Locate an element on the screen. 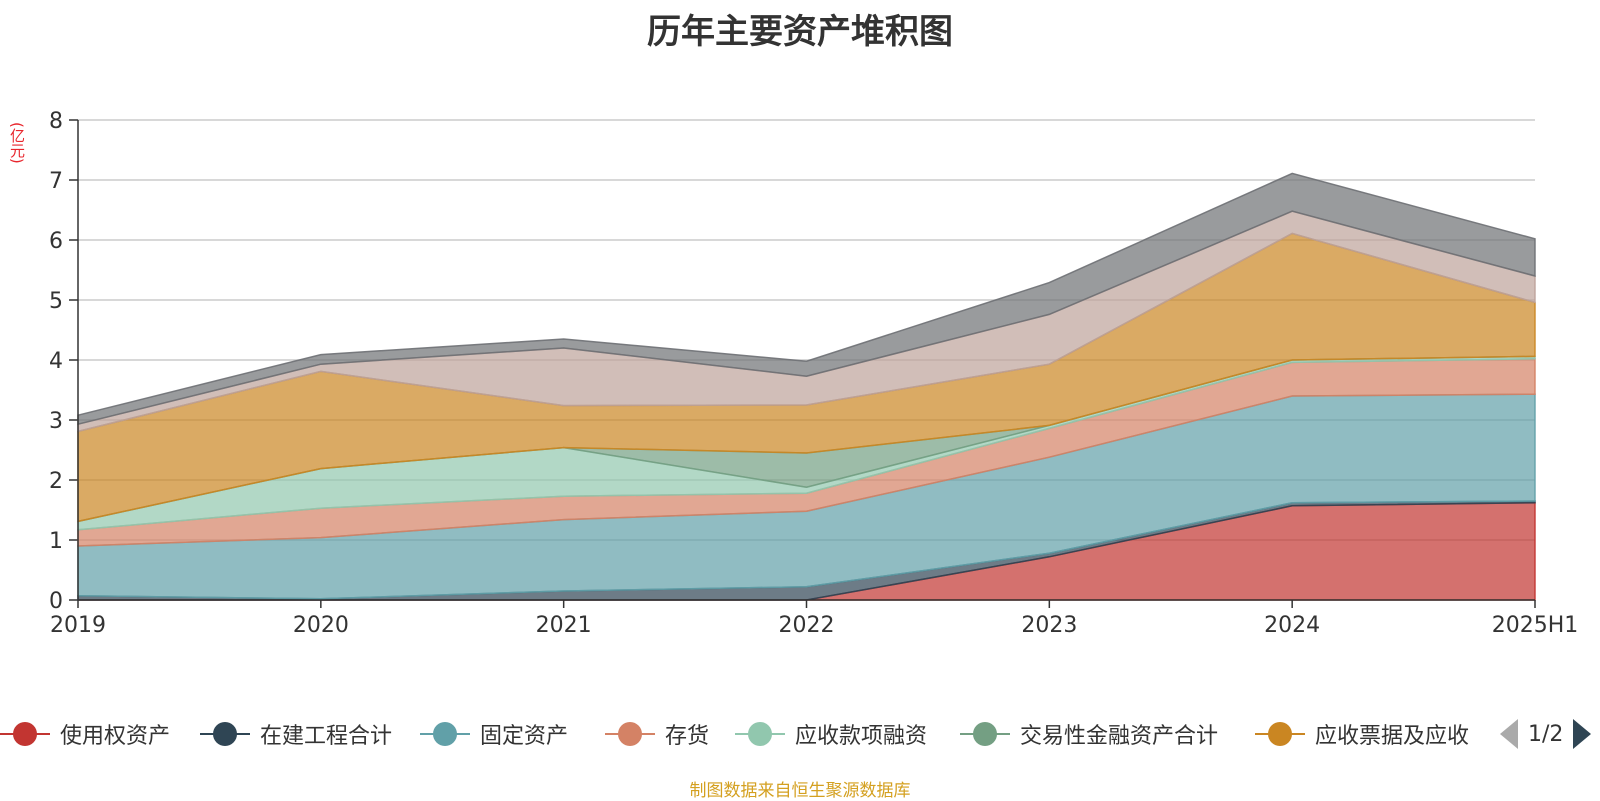  legend-page-indicator: 1/2 is located at coordinates (1546, 734).